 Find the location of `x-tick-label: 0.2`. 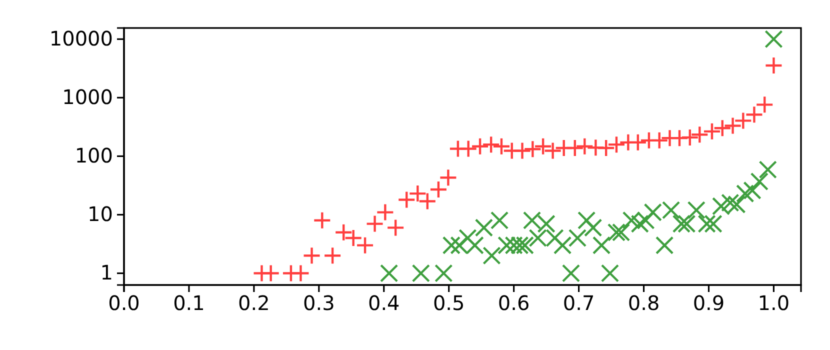

x-tick-label: 0.2 is located at coordinates (254, 303).